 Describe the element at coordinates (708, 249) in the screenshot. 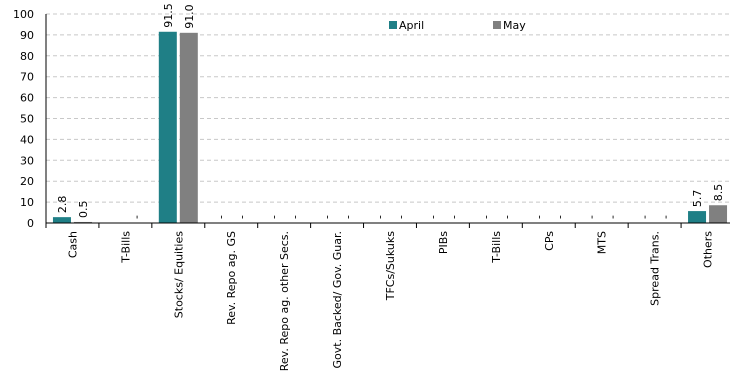

I see `category-label: Others` at that location.